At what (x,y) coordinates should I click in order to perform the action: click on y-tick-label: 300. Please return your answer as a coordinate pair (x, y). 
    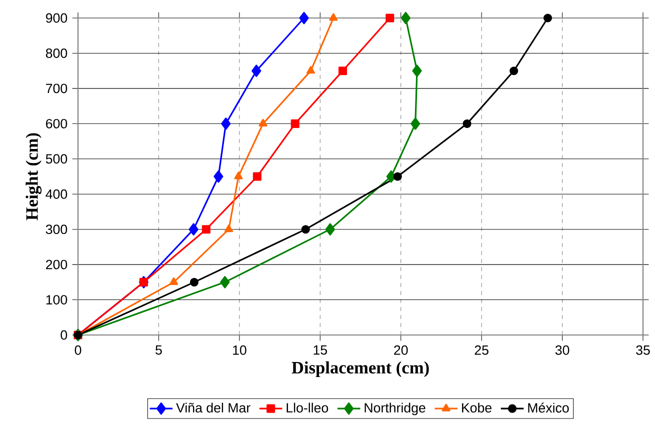
    Looking at the image, I should click on (57, 229).